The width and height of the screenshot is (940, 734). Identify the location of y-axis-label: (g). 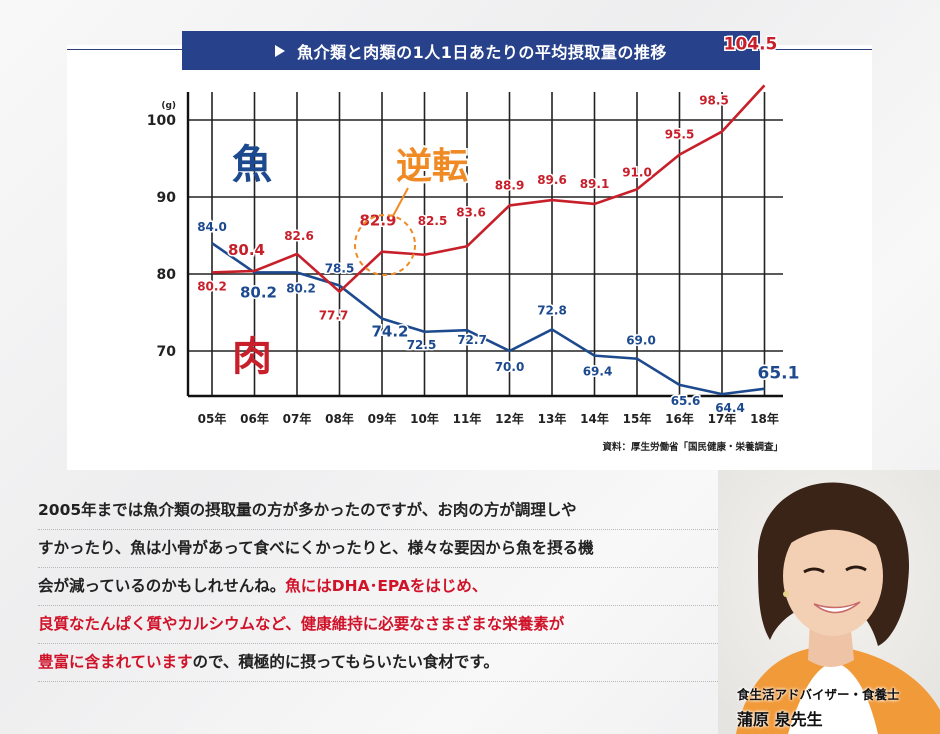
(168, 106).